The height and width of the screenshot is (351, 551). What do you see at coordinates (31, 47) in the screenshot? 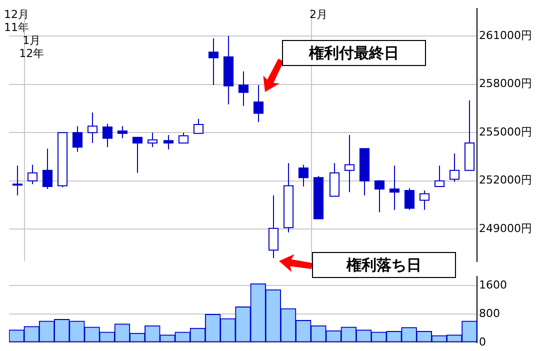
I see `x-tick-label: 1月 12年` at bounding box center [31, 47].